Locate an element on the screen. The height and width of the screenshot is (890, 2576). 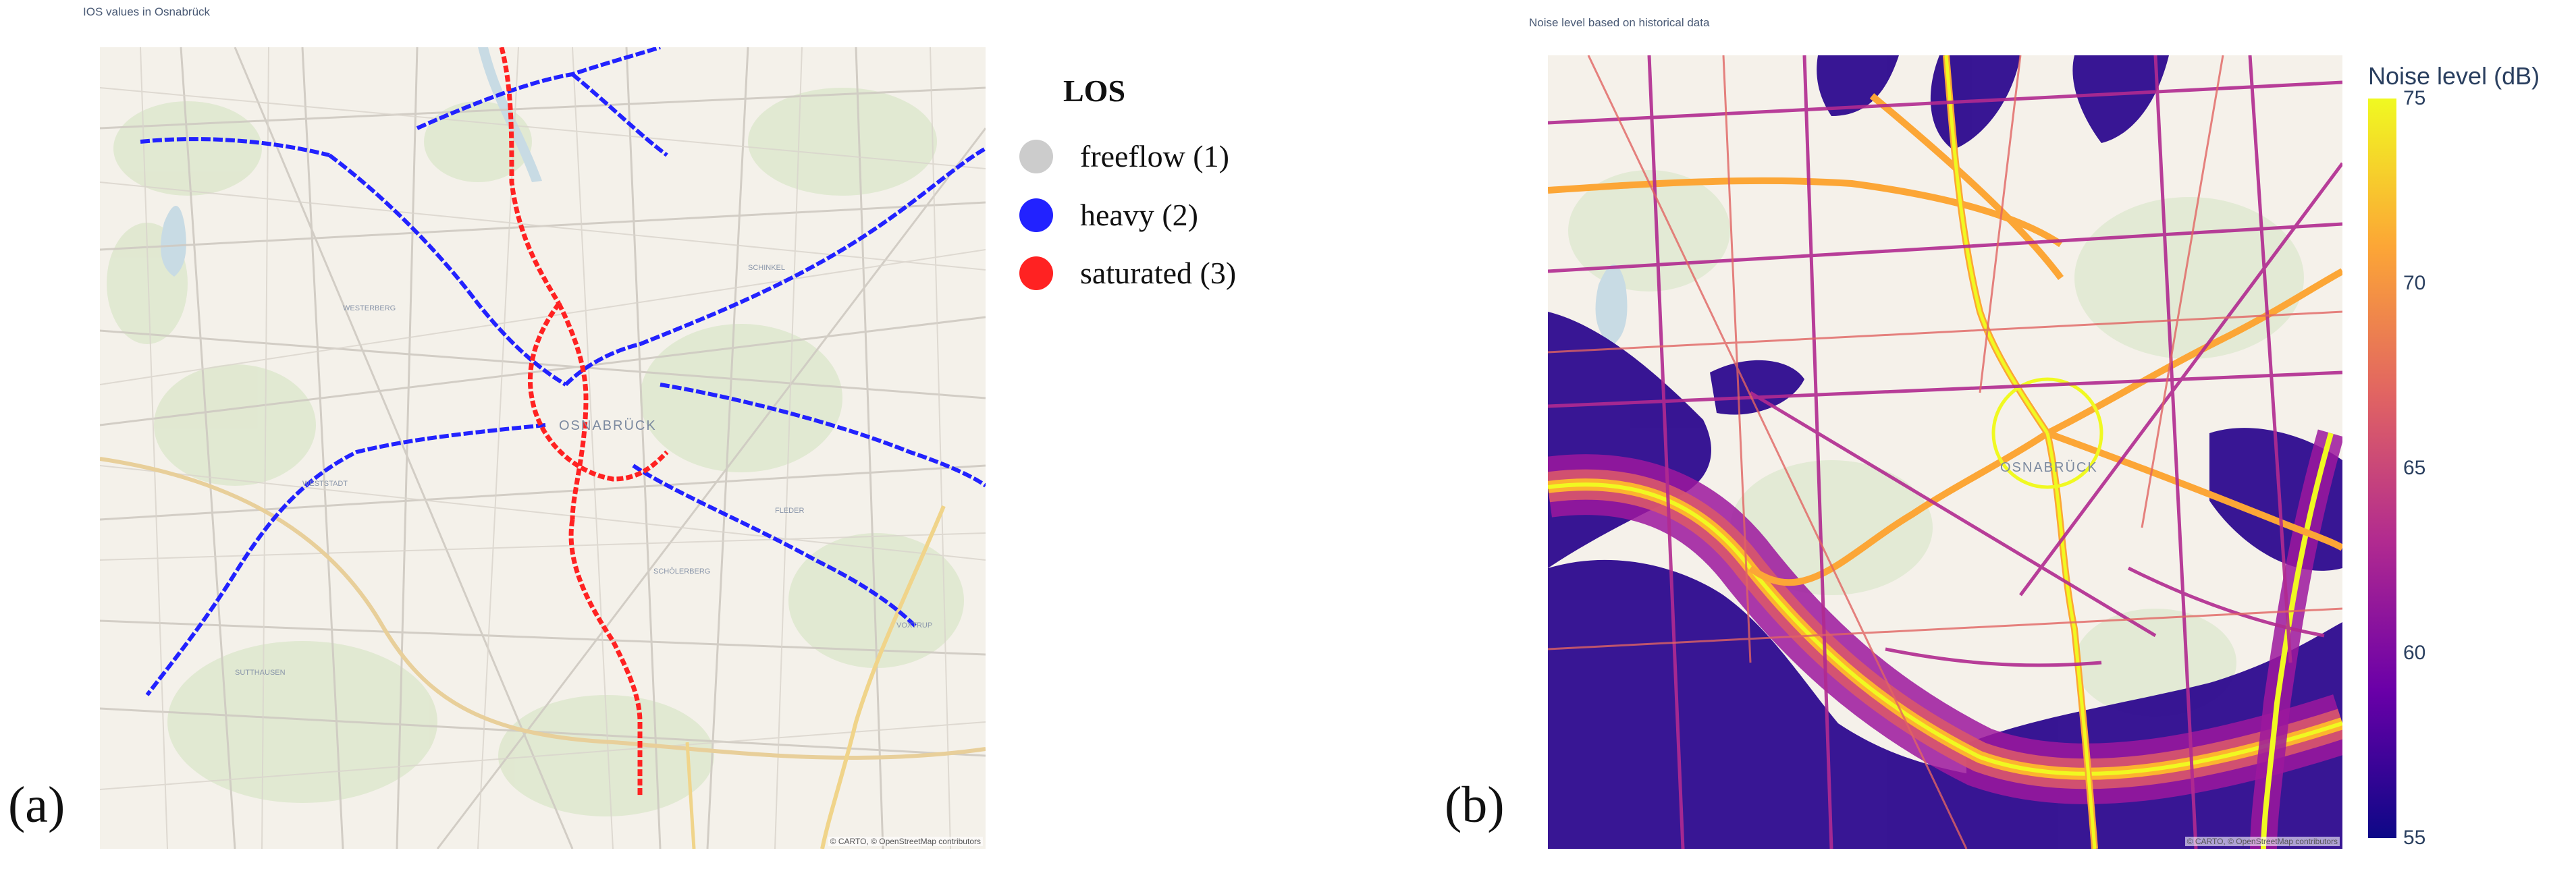
panel-b-label: (b) is located at coordinates (1475, 805).